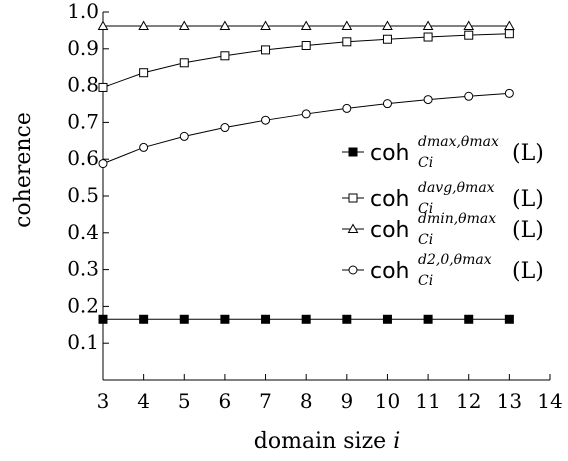 This screenshot has height=461, width=568. What do you see at coordinates (83, 269) in the screenshot?
I see `y-tick-label: 0.3` at bounding box center [83, 269].